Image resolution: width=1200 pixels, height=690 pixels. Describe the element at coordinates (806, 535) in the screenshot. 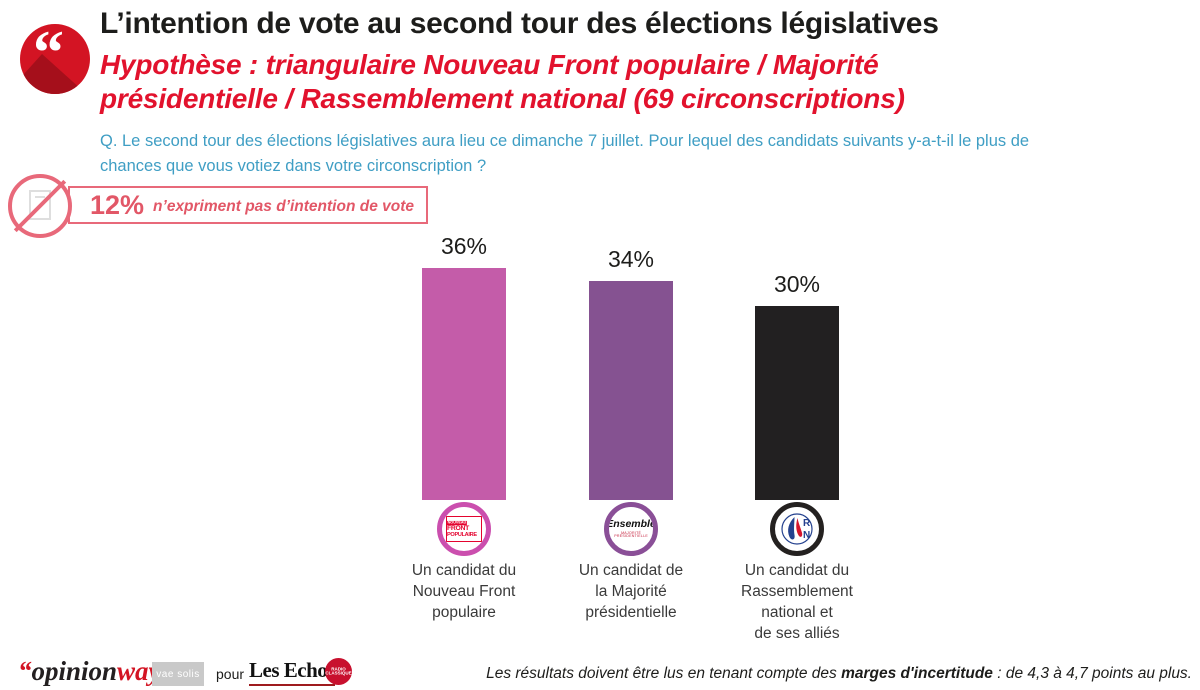

I see `rn-letter-n: N` at that location.